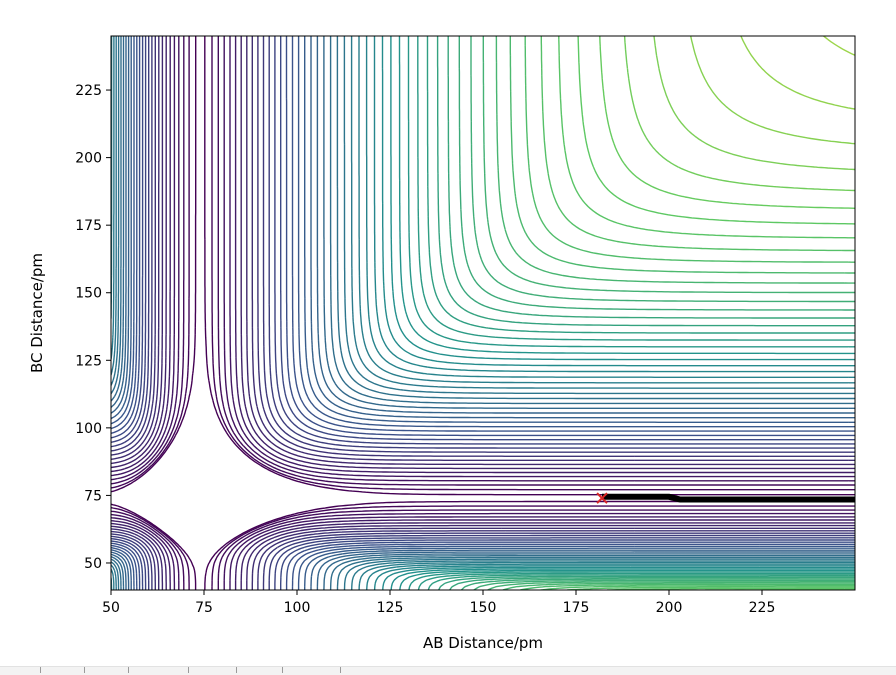 This screenshot has width=896, height=675. What do you see at coordinates (37, 313) in the screenshot?
I see `y-axis-label: BC Distance/pm` at bounding box center [37, 313].